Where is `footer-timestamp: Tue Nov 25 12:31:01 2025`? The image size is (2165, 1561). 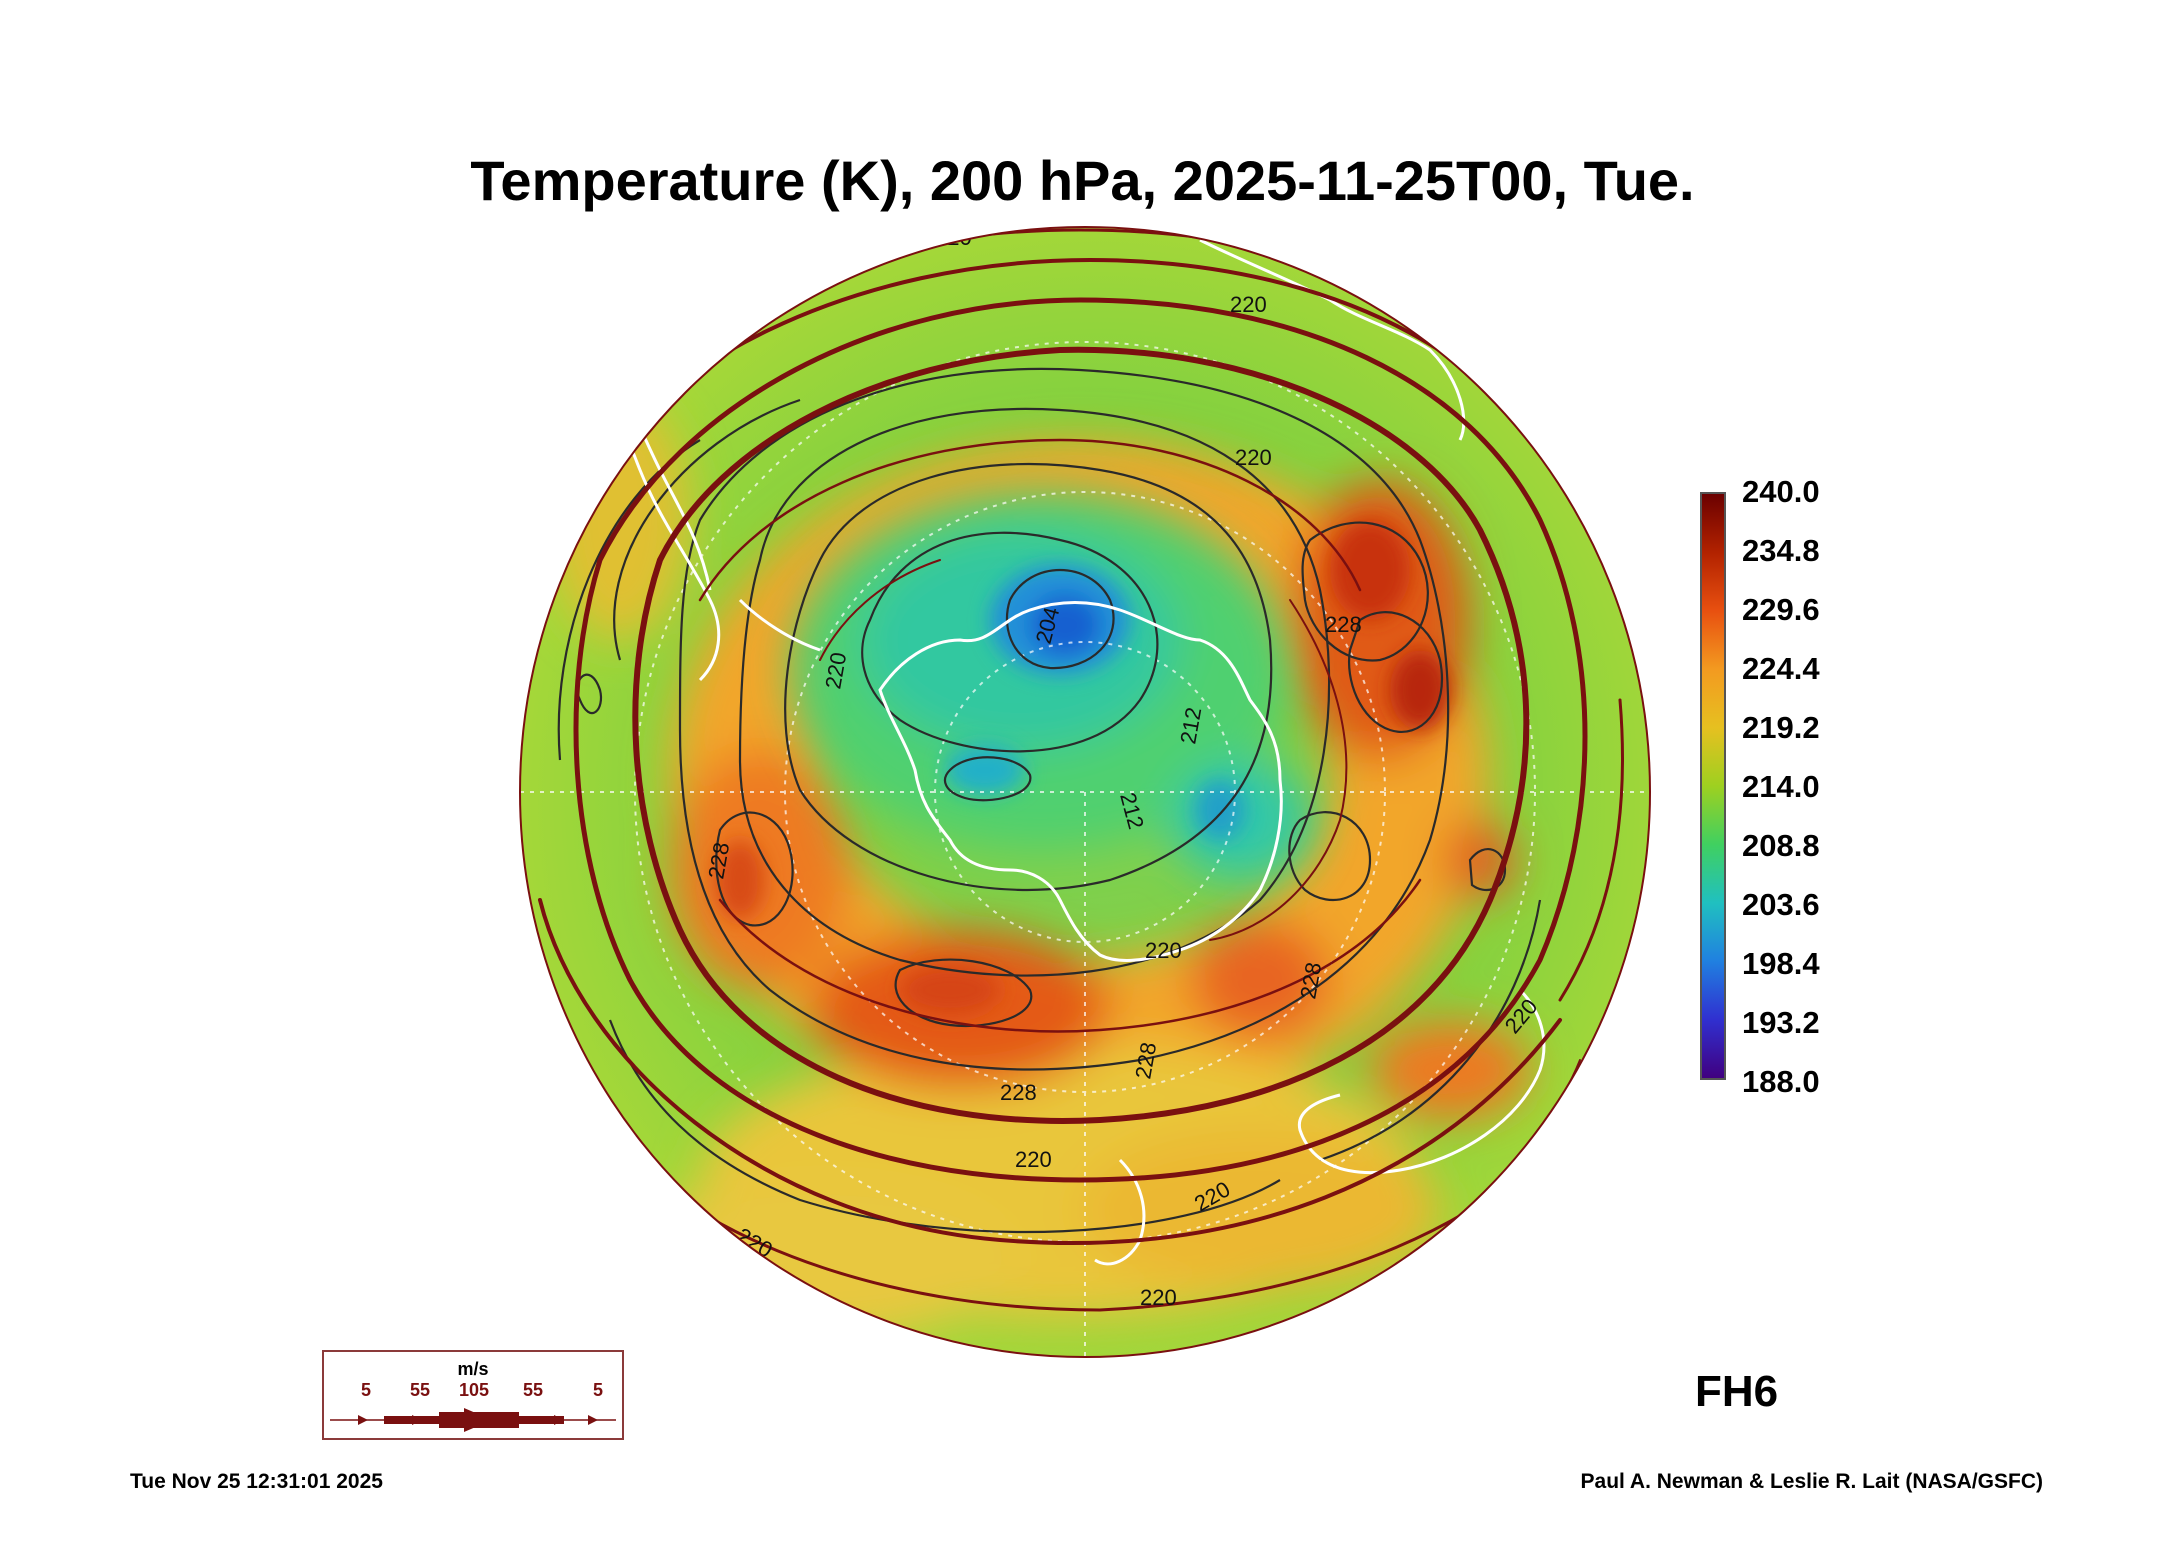 footer-timestamp: Tue Nov 25 12:31:01 2025 is located at coordinates (256, 1481).